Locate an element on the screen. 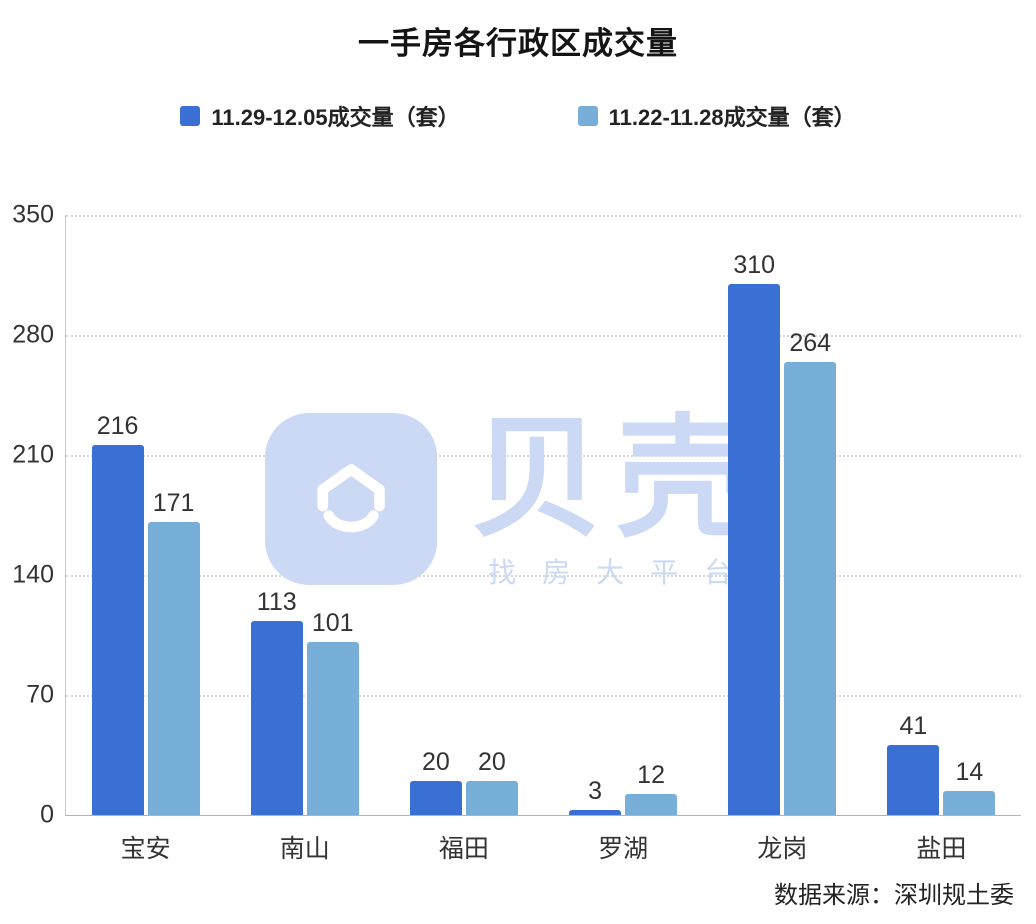 The image size is (1036, 924). y-tick-label: 350 is located at coordinates (33, 214).